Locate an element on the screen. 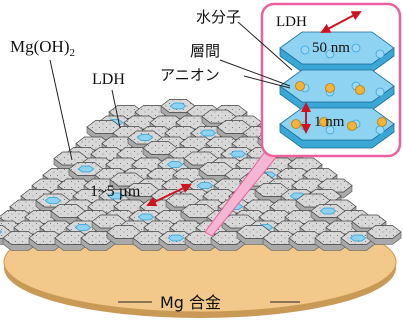 The height and width of the screenshot is (322, 403). water-molecule-label: 水分子 is located at coordinates (218, 17).